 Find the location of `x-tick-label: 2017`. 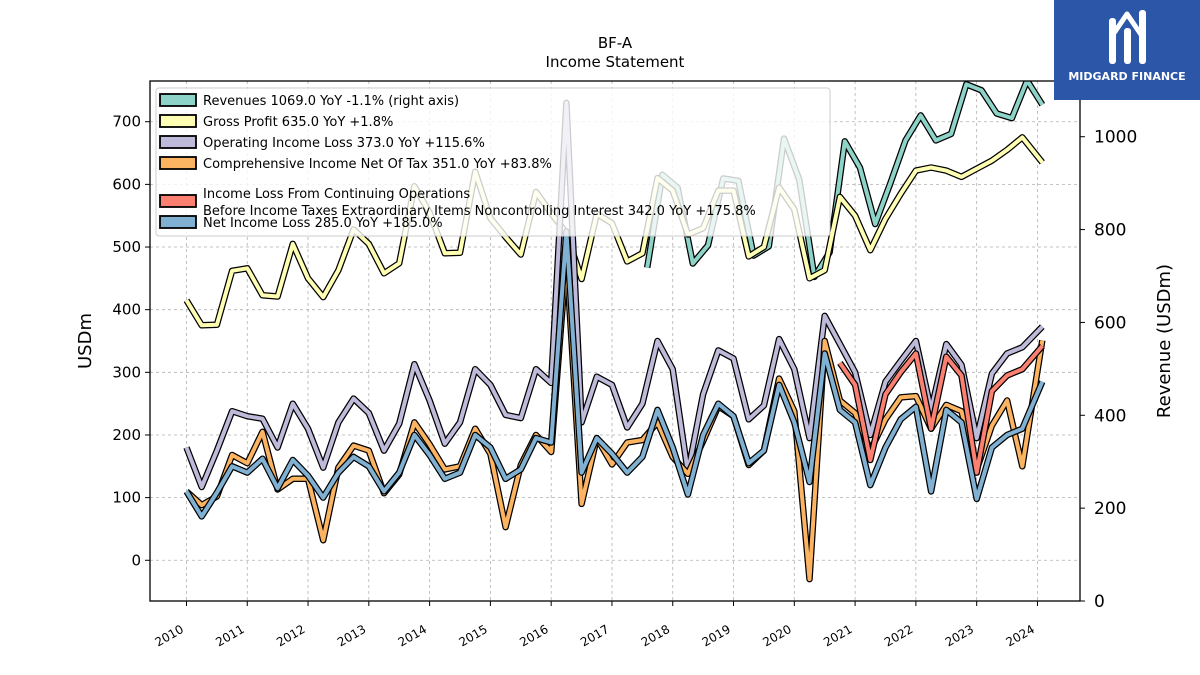

x-tick-label: 2017 is located at coordinates (594, 635).